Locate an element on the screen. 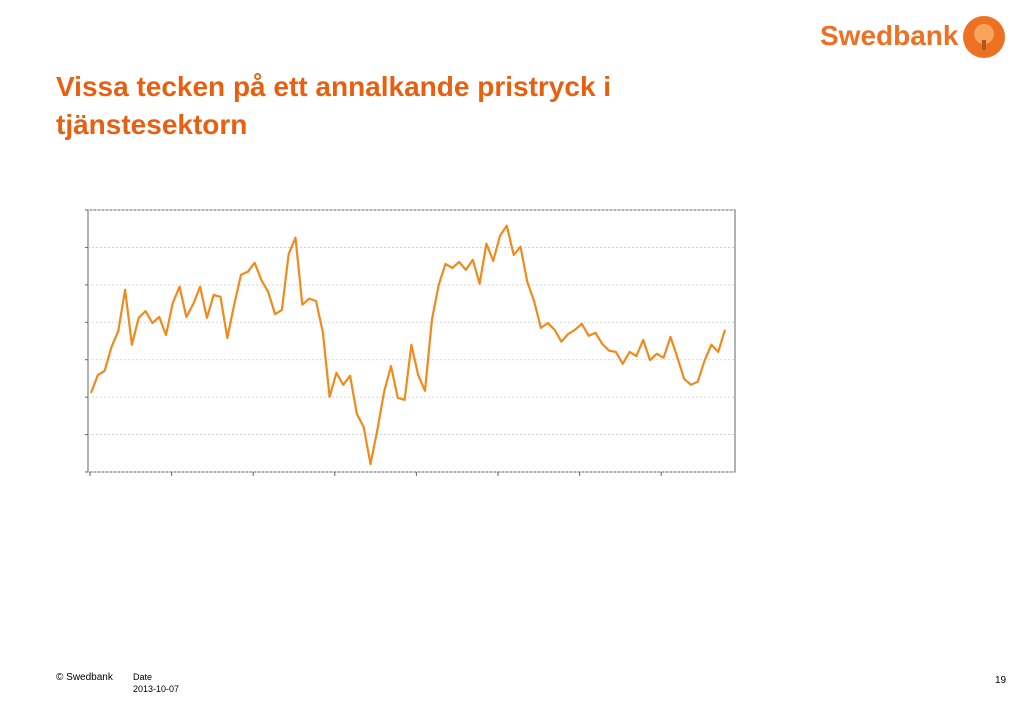  date: 2013-10-07 is located at coordinates (156, 689).